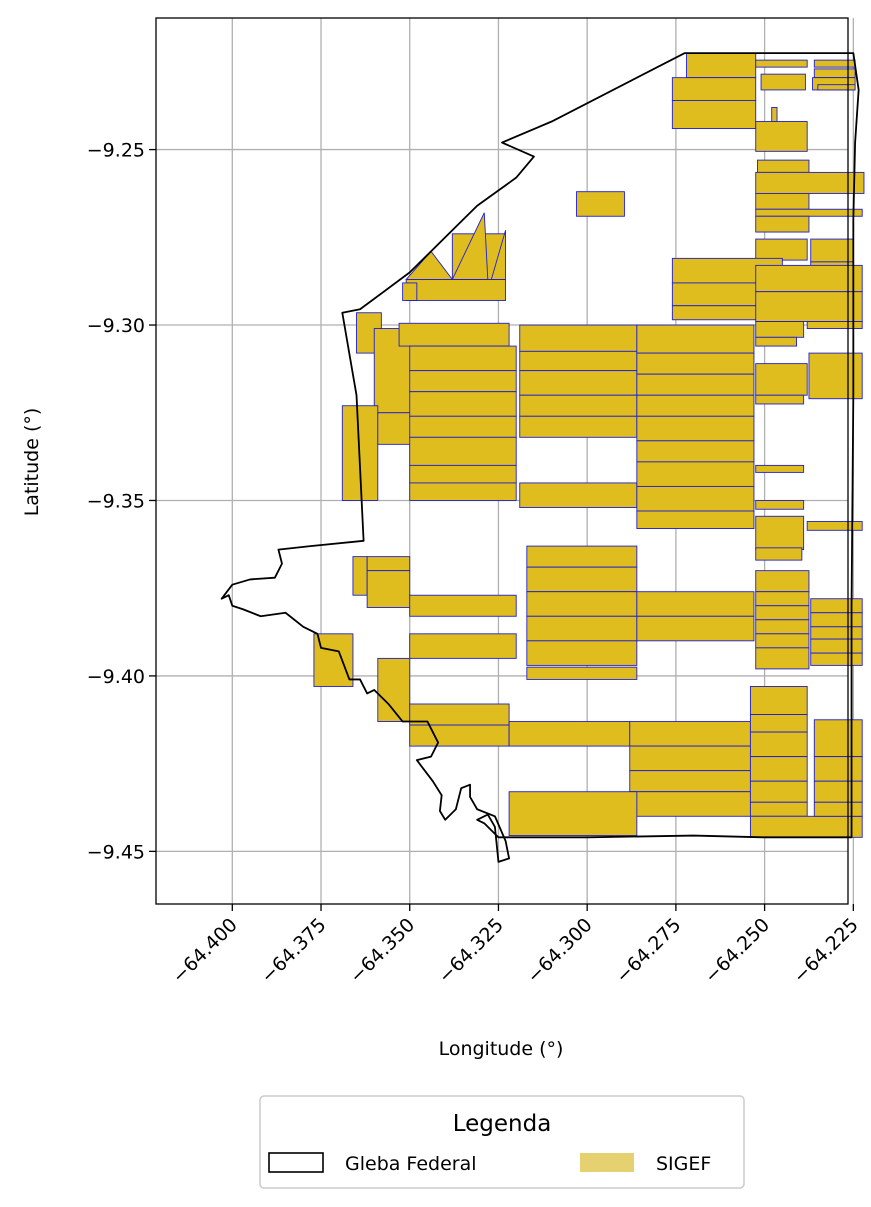 The width and height of the screenshot is (871, 1207). Describe the element at coordinates (296, 1162) in the screenshot. I see `legend-swatch-gleba-federal` at that location.